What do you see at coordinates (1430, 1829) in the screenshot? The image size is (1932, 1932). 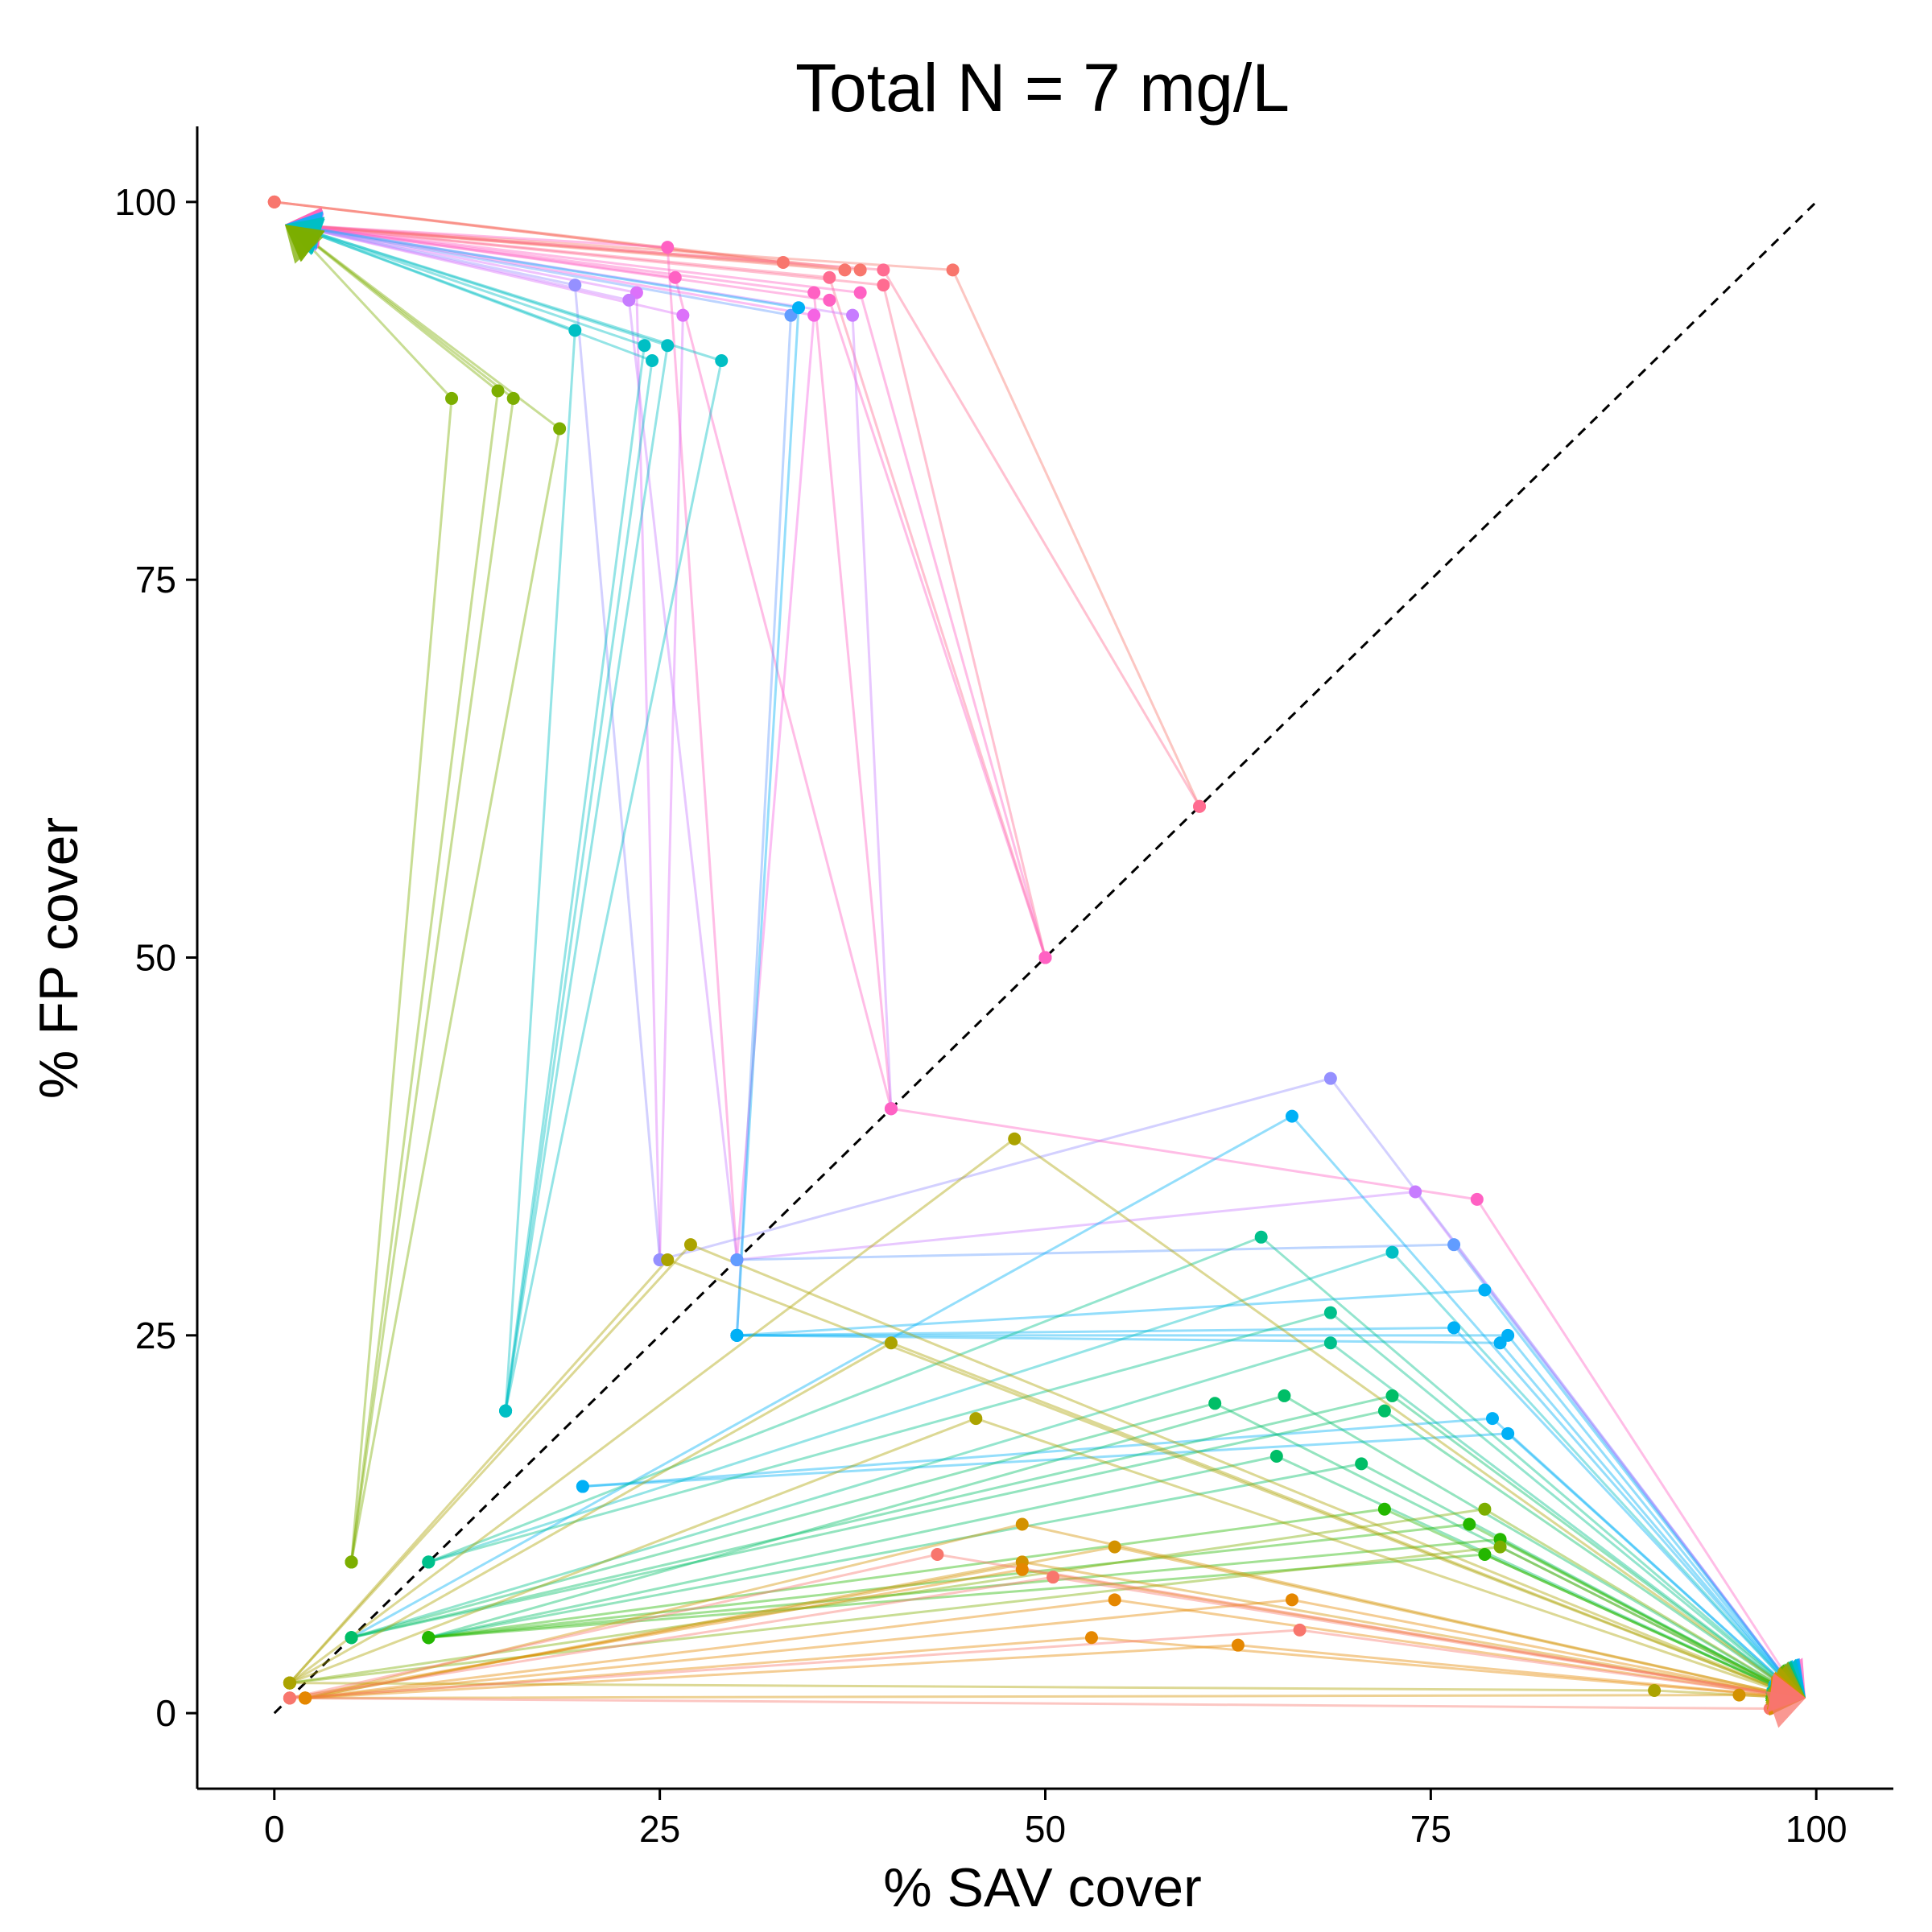 I see `x-tick-label-75: 75` at bounding box center [1430, 1829].